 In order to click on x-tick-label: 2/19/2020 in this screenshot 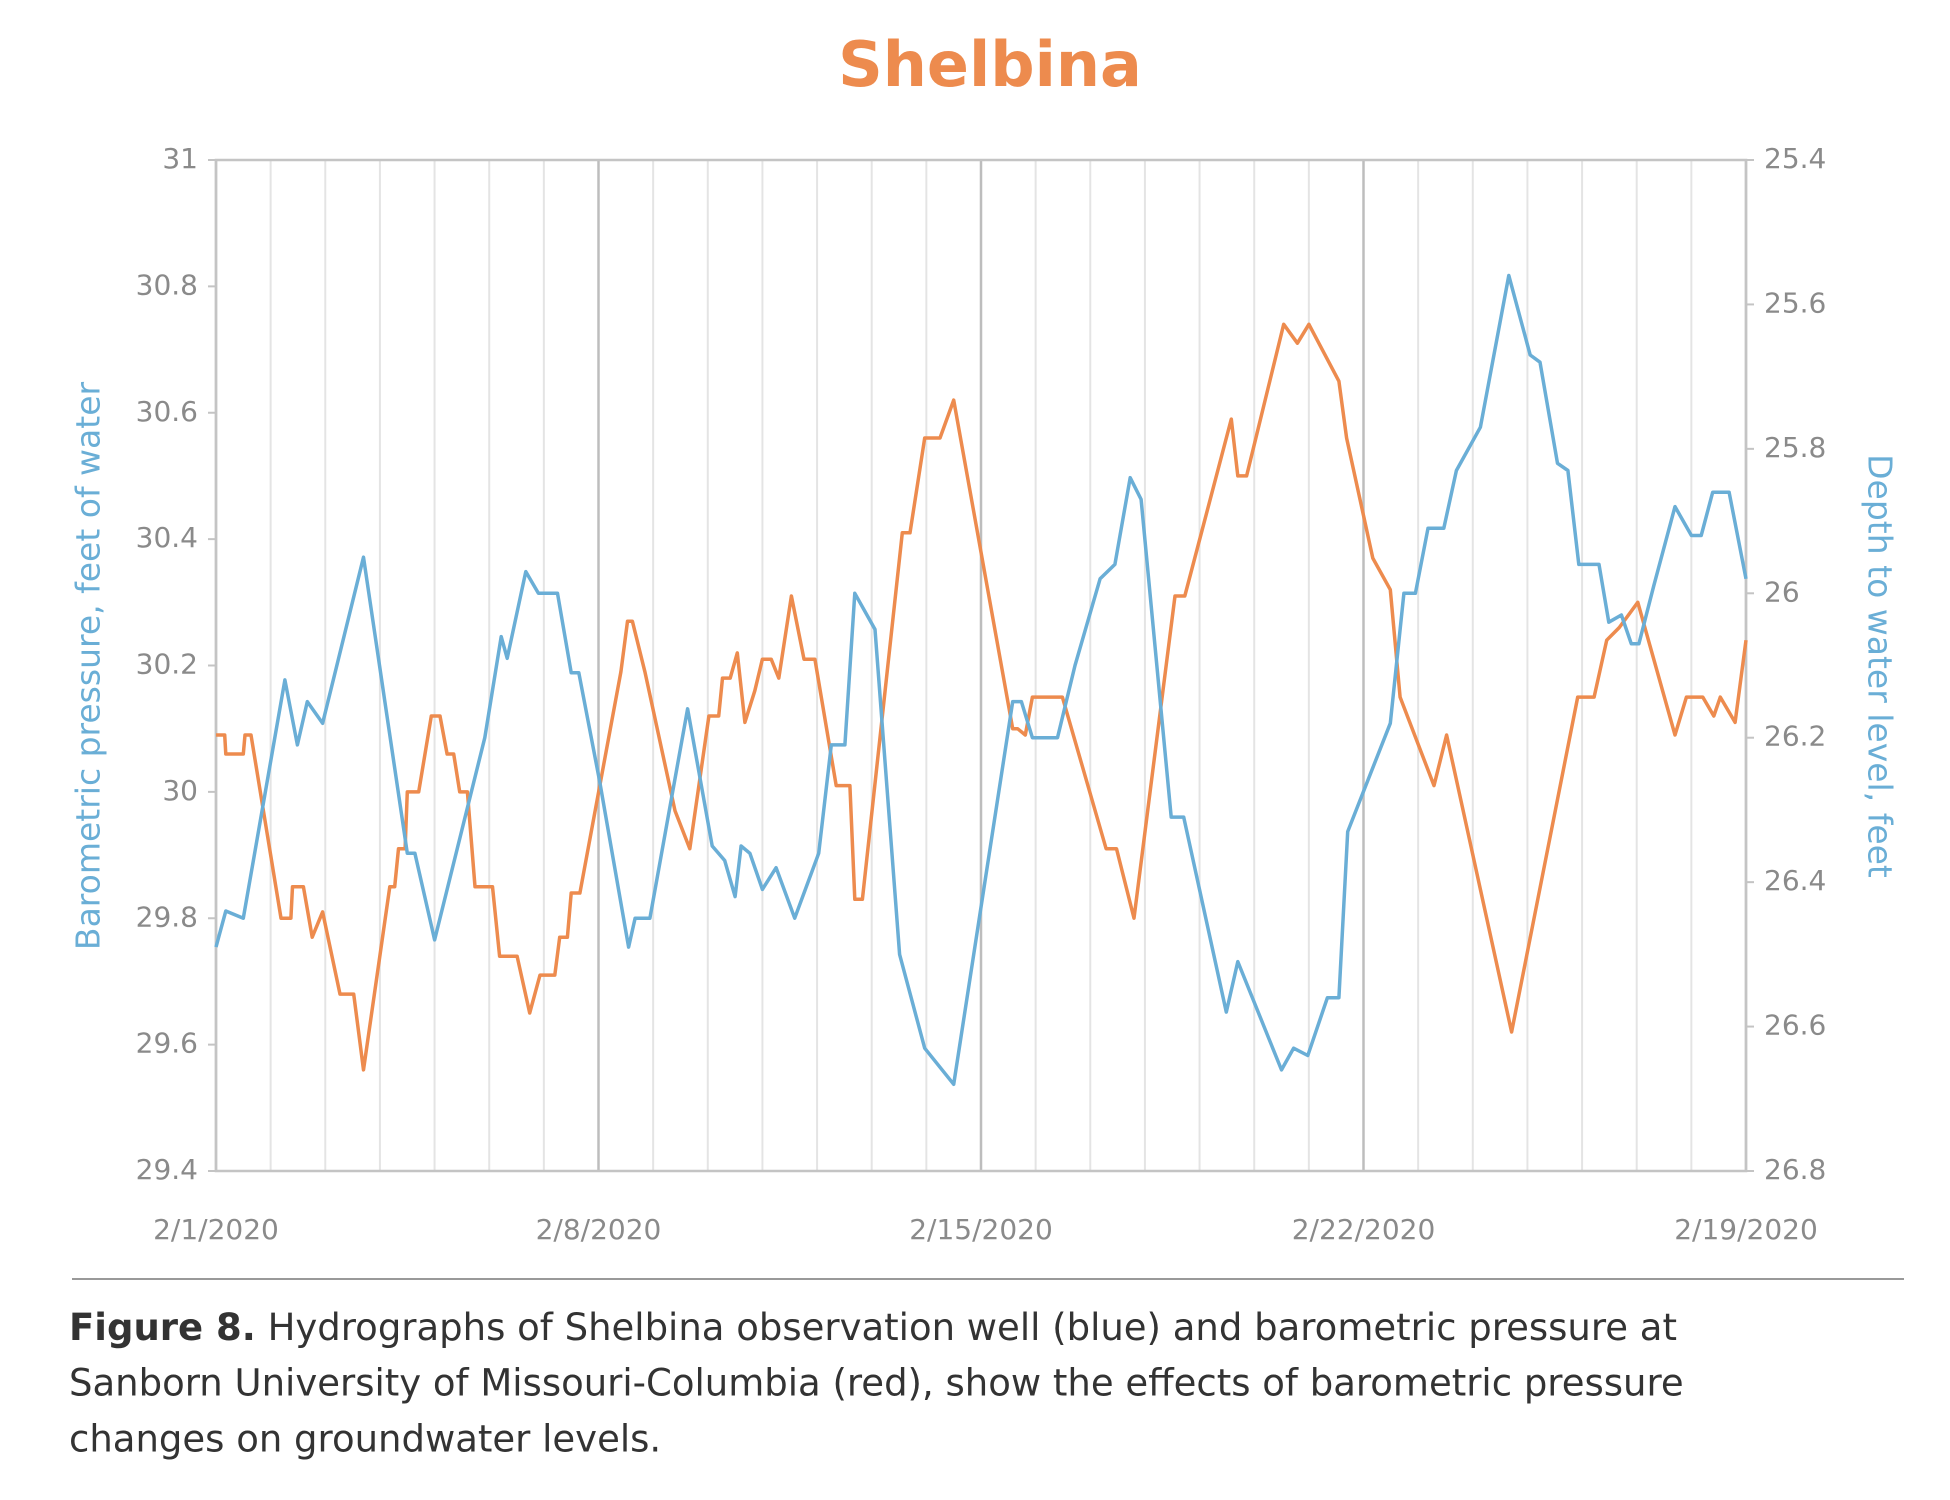, I will do `click(1746, 1229)`.